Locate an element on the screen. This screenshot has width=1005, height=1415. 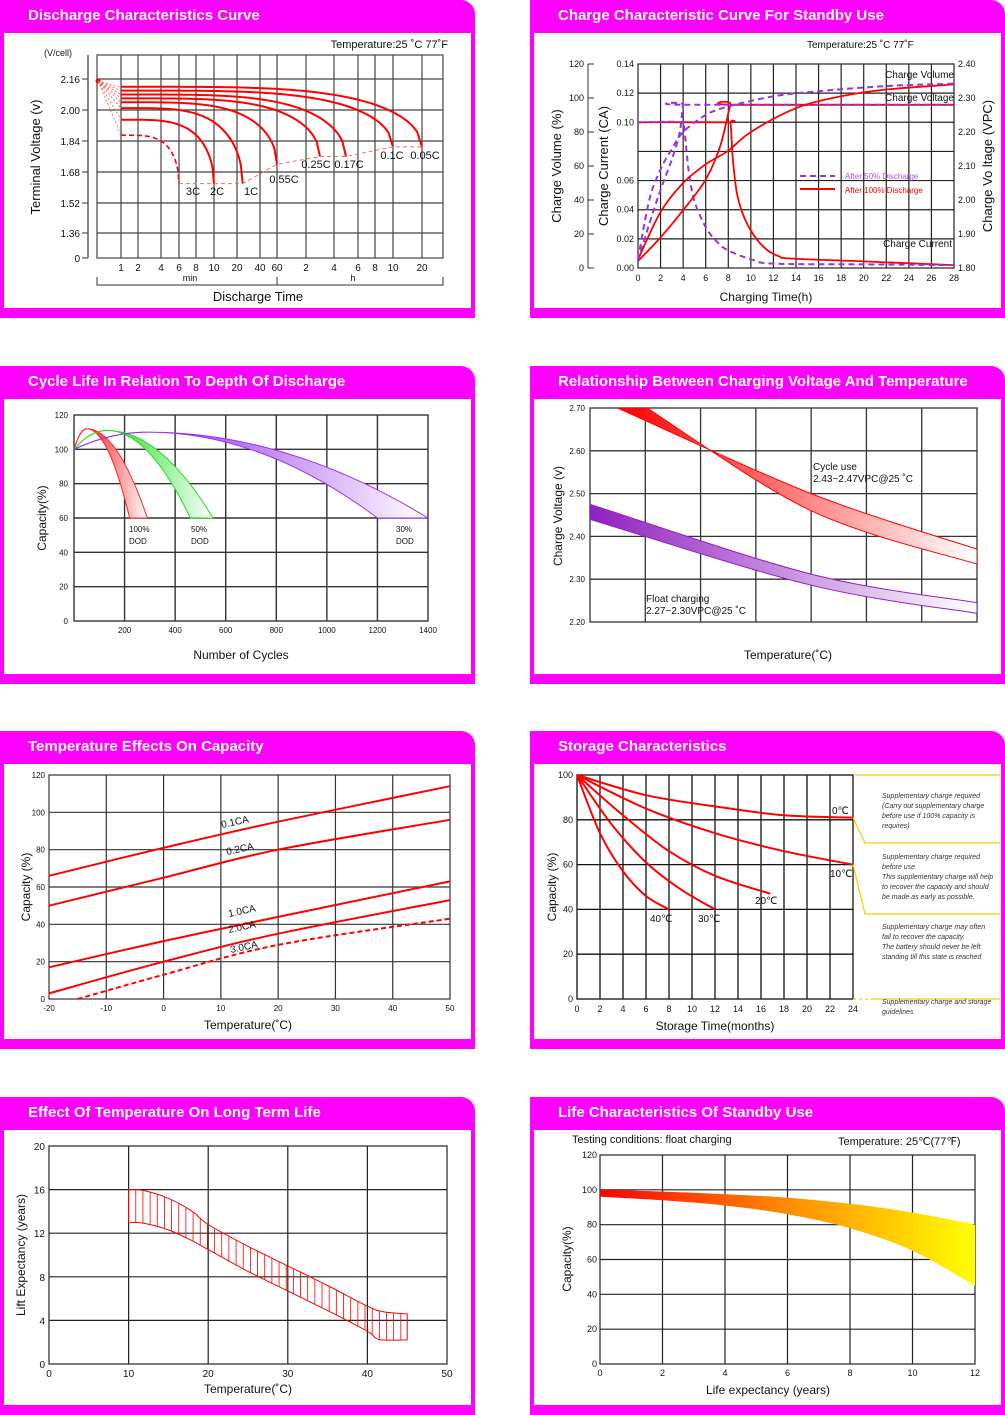
plot-border is located at coordinates (270, 156).